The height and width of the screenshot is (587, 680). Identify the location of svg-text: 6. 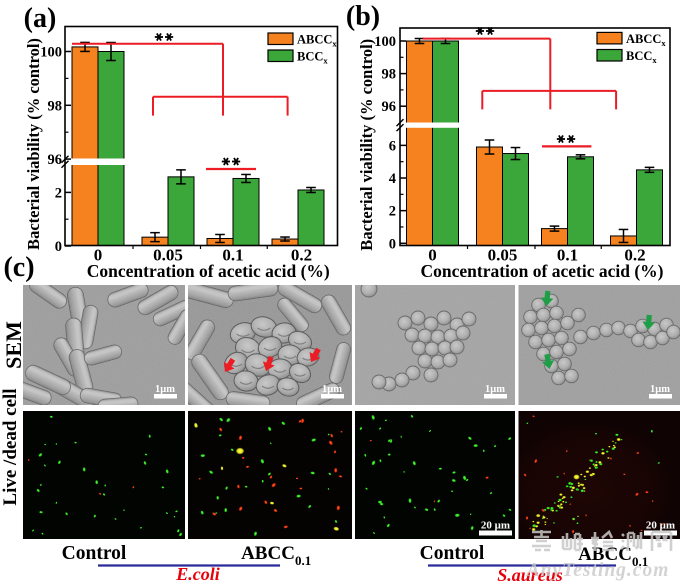
(392, 146).